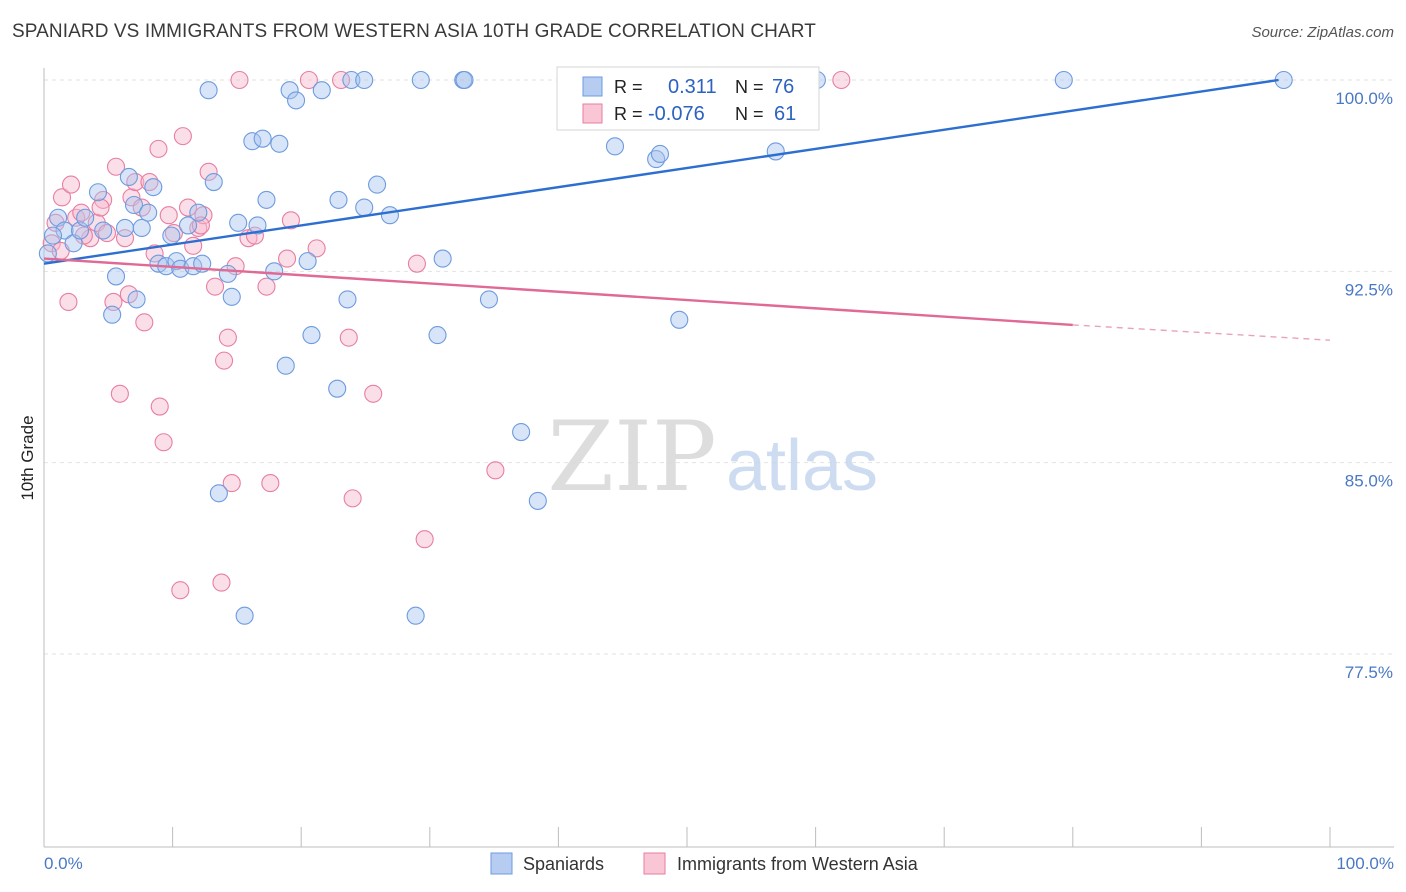 This screenshot has width=1406, height=892. What do you see at coordinates (688, 98) in the screenshot?
I see `stats-legend: R = 0.311 N = 76 R = -0.076 N = 61` at bounding box center [688, 98].